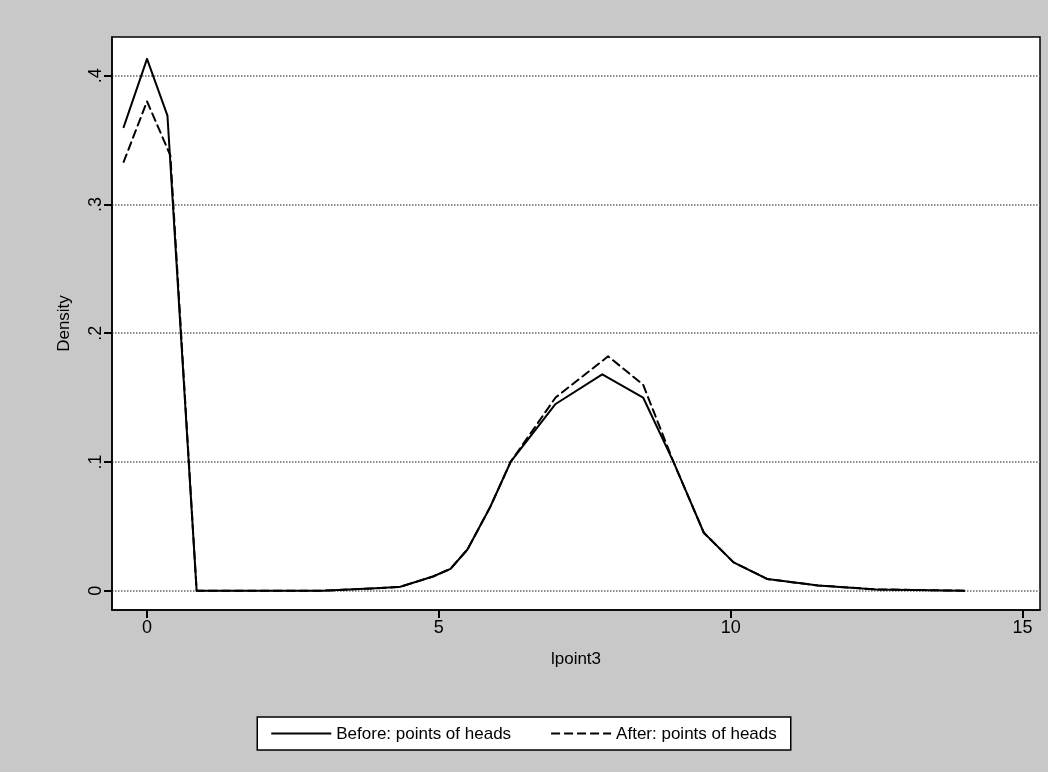  Describe the element at coordinates (95, 333) in the screenshot. I see `y-tick-label: .2` at that location.